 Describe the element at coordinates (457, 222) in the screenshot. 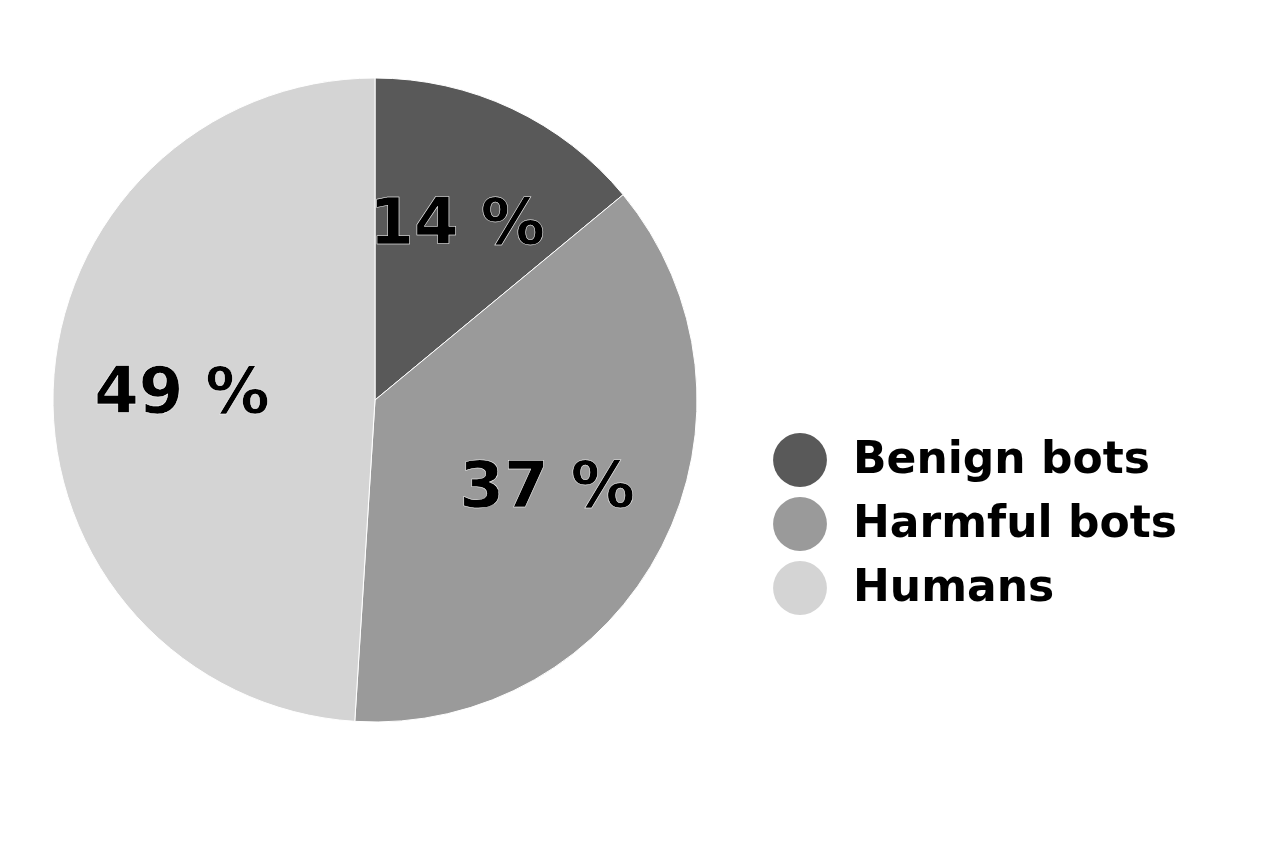

I see `data-label: 14 %` at that location.